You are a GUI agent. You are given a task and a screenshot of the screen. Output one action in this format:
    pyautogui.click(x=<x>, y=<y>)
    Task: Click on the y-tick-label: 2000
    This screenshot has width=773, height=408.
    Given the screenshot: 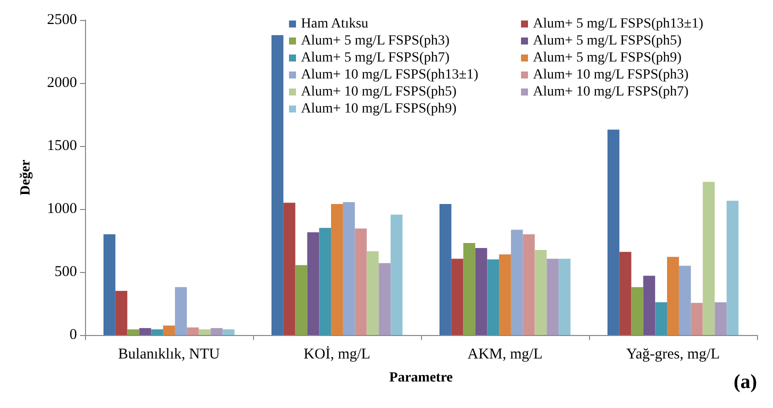 What is the action you would take?
    pyautogui.click(x=62, y=83)
    